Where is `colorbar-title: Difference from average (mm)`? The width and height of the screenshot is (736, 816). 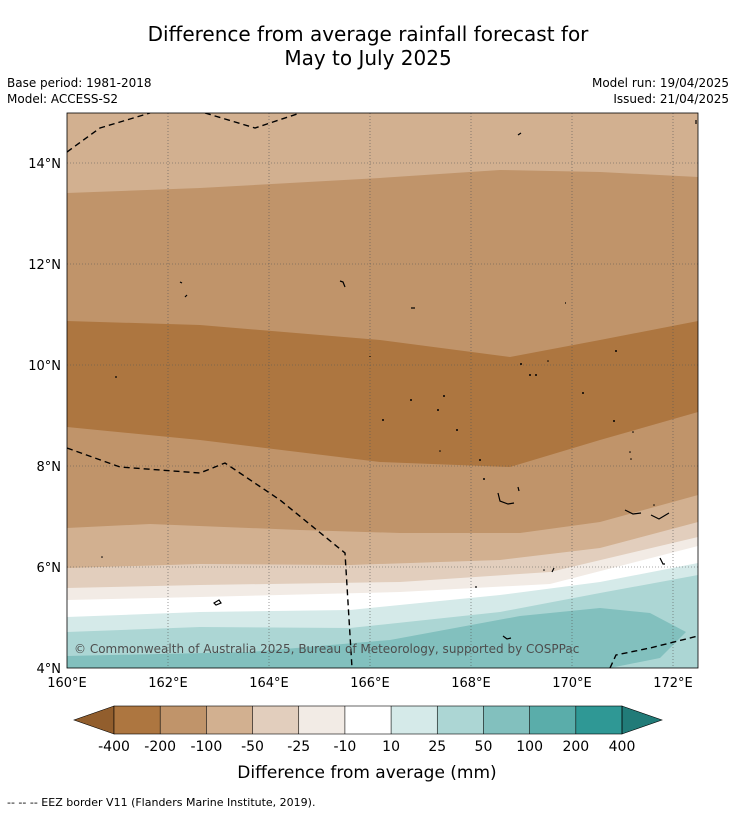
colorbar-title: Difference from average (mm) is located at coordinates (366, 773).